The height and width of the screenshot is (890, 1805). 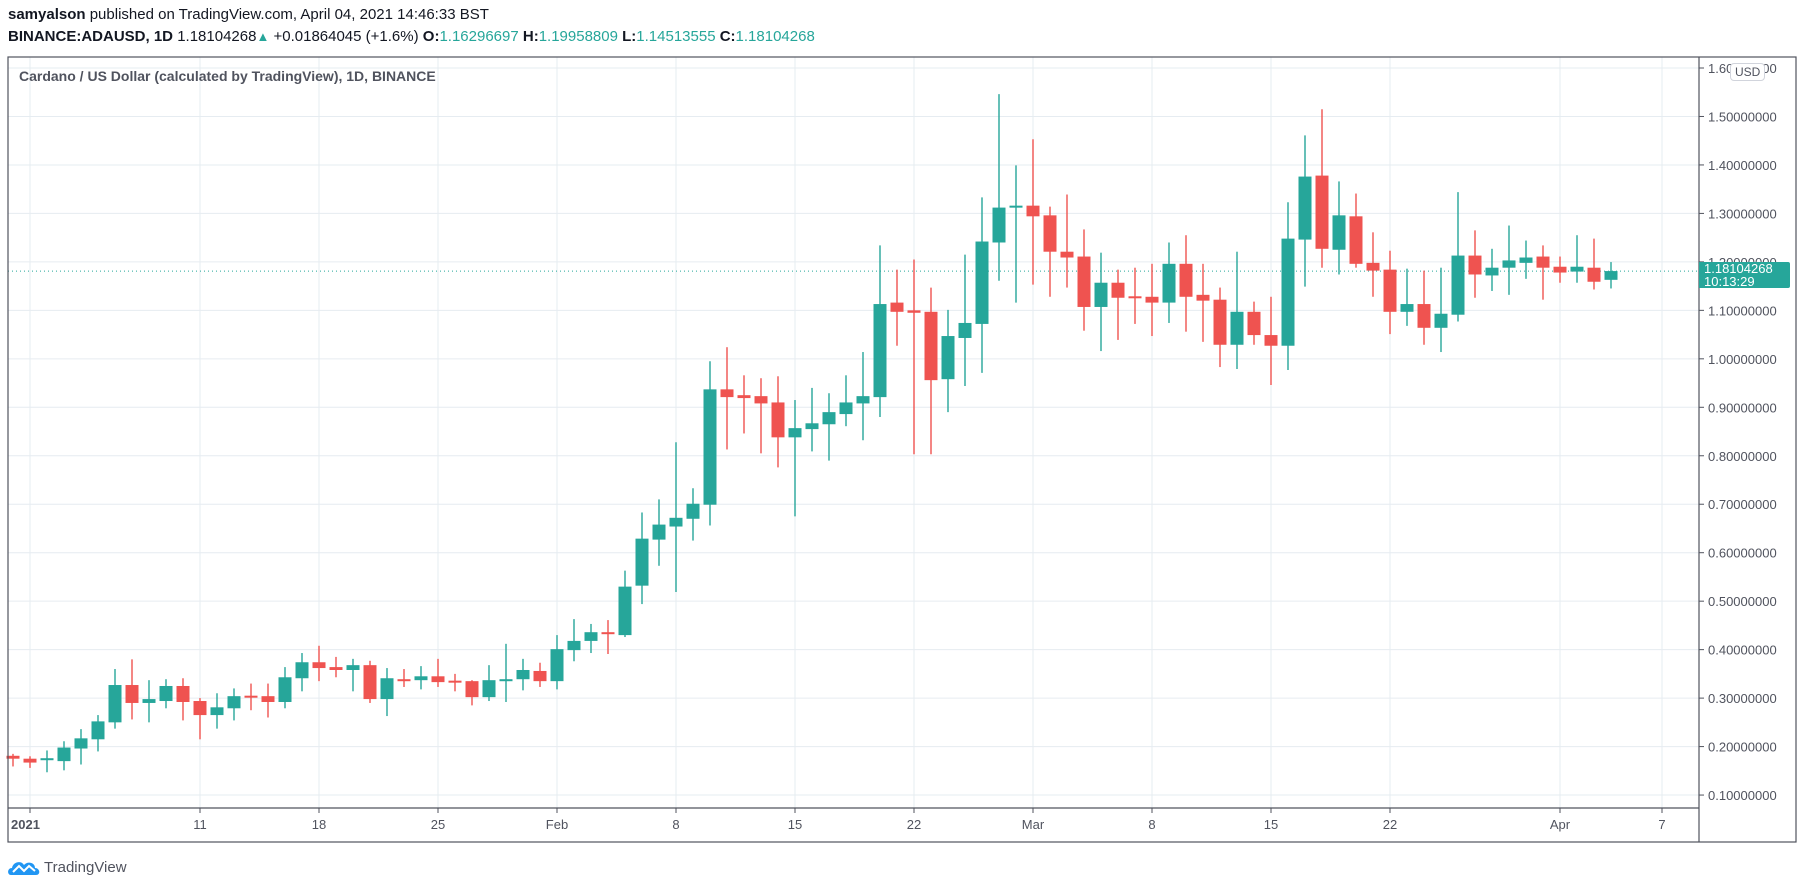 What do you see at coordinates (1729, 281) in the screenshot?
I see `price-badge-countdown: 10:13:29` at bounding box center [1729, 281].